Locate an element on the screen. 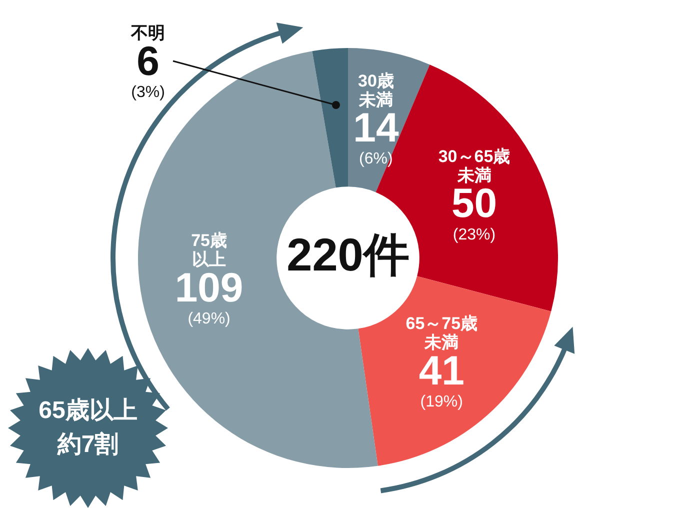  text: 220件 is located at coordinates (348, 254).